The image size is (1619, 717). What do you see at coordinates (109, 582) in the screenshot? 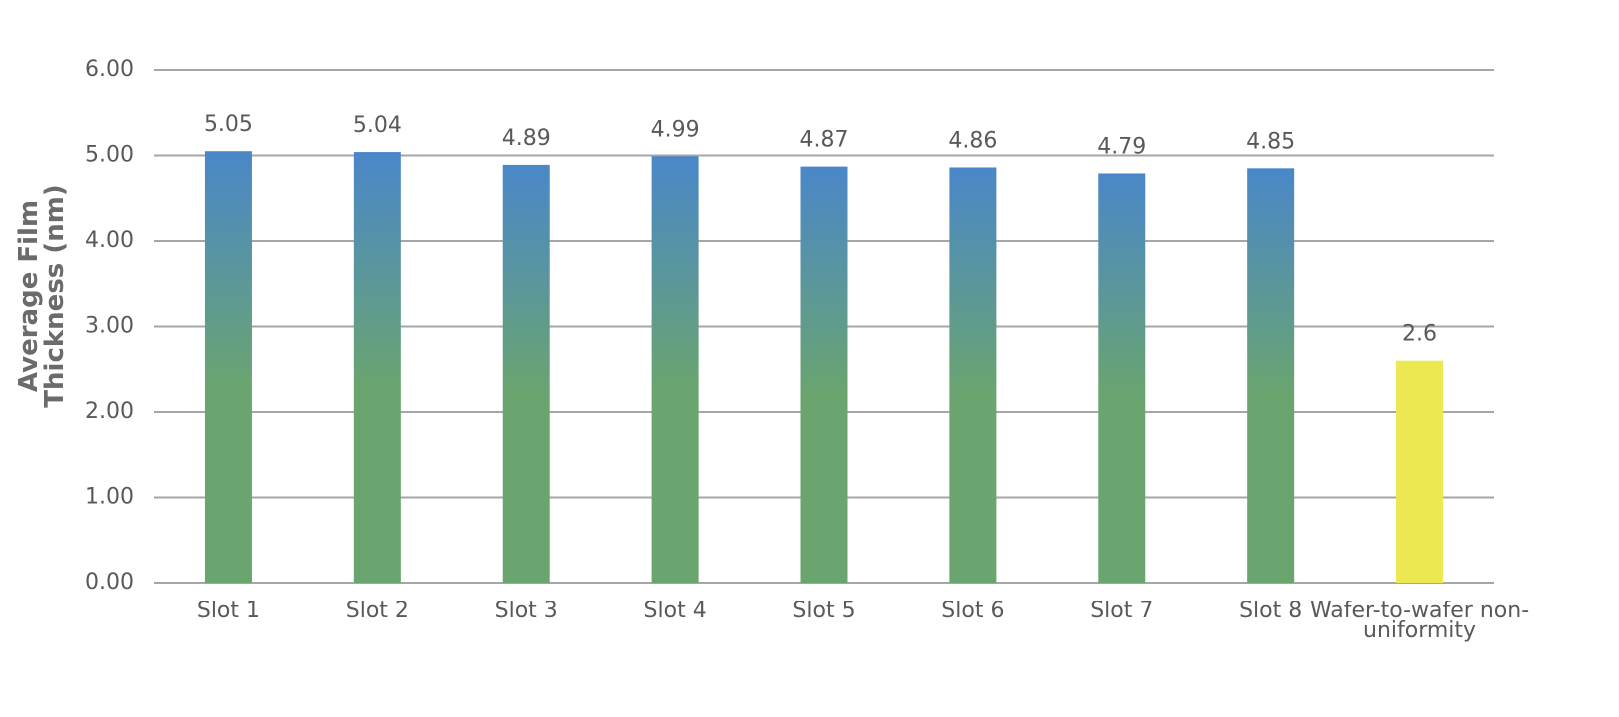
I see `y-tick-label: 0.00` at bounding box center [109, 582].